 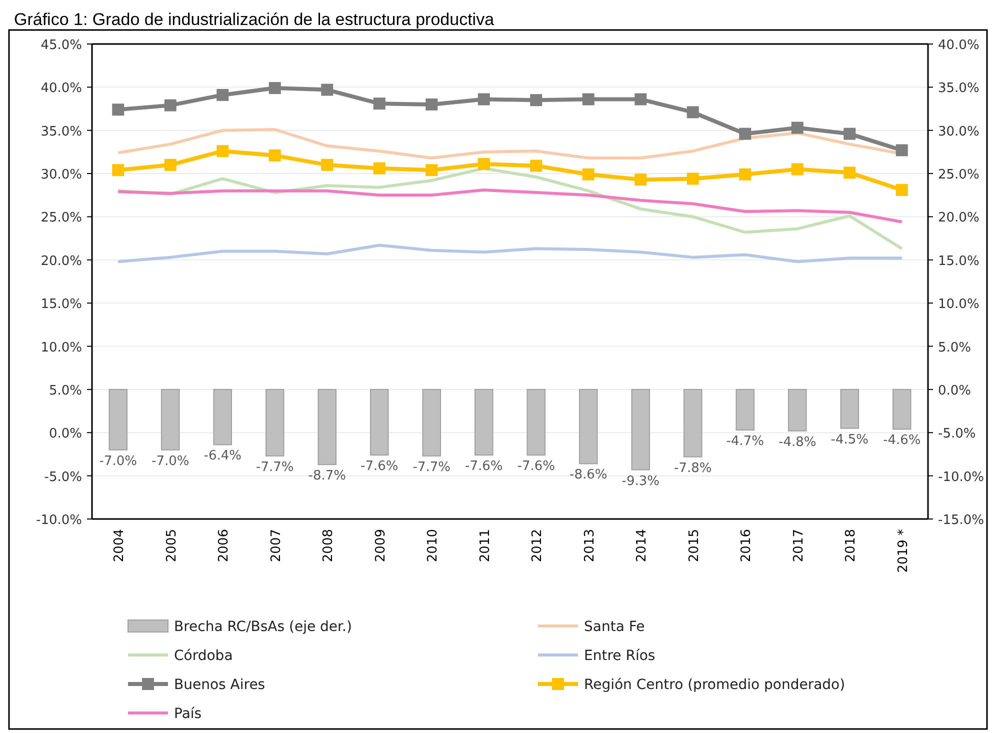 I want to click on x-tick-label: 2015, so click(x=694, y=545).